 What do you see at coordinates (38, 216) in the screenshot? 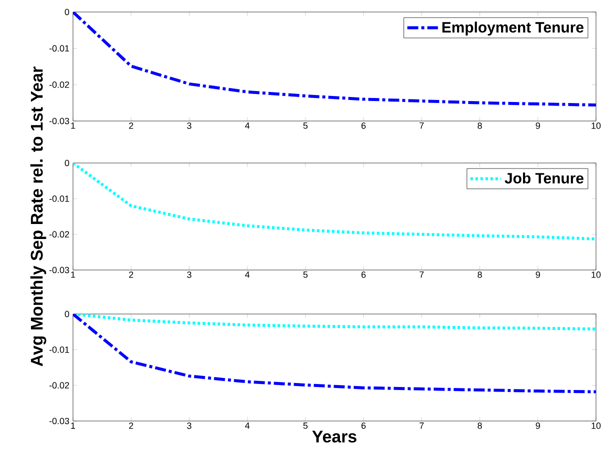
I see `y-axis-title: Avg Monthly Sep Rate rel. to 1st Year` at bounding box center [38, 216].